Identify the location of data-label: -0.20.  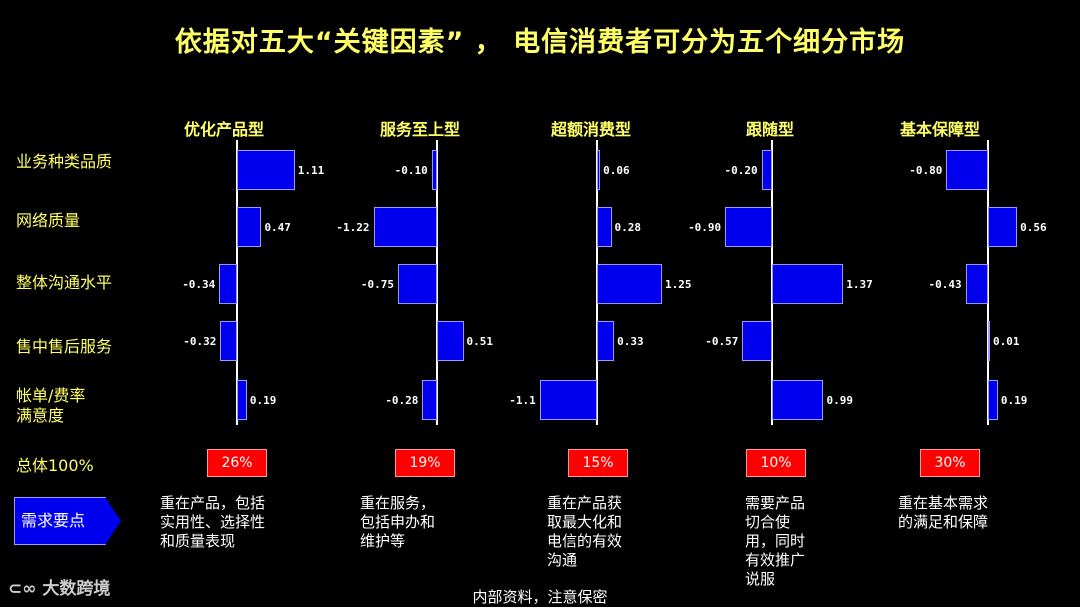
(741, 170).